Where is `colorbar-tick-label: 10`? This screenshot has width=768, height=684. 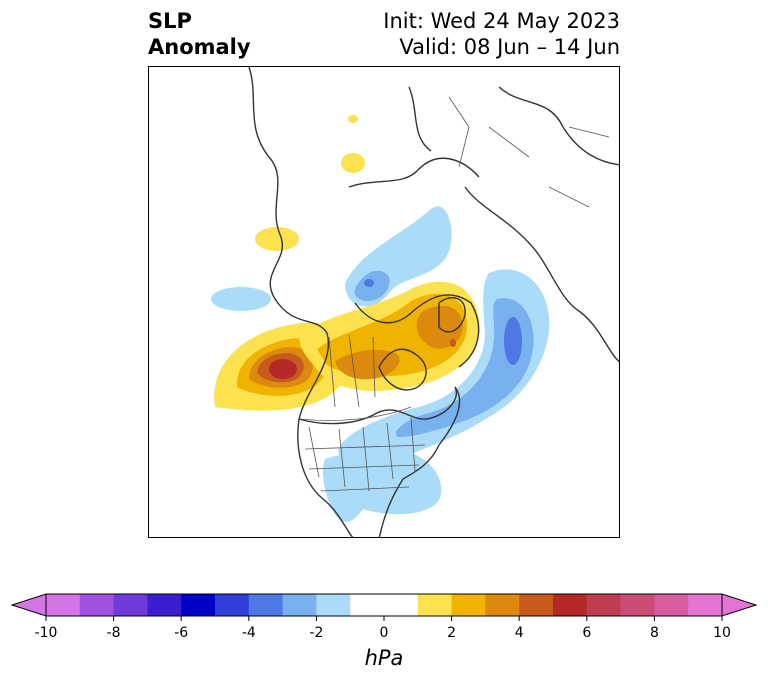 colorbar-tick-label: 10 is located at coordinates (722, 633).